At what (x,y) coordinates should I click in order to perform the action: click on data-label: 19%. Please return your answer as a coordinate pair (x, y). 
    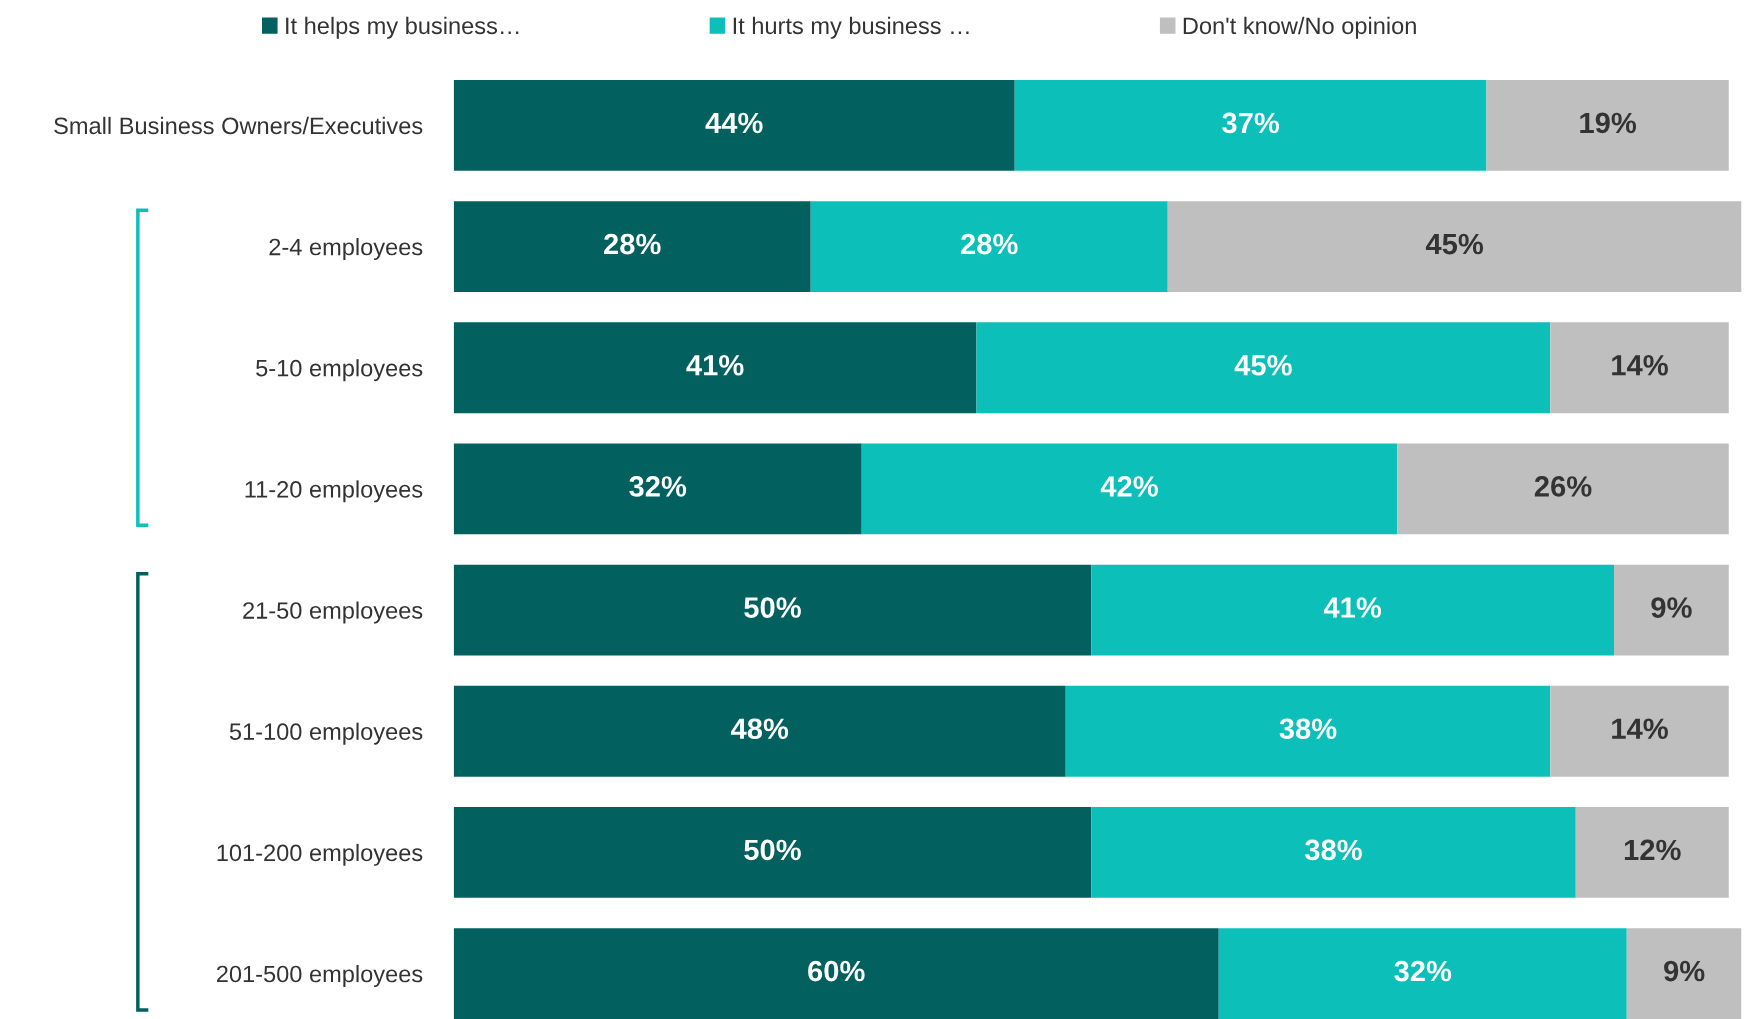
    Looking at the image, I should click on (1608, 123).